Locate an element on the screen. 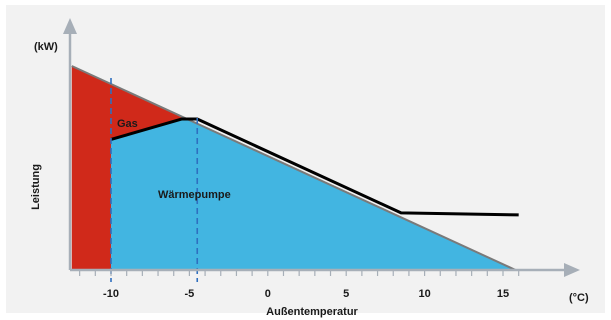 This screenshot has width=611, height=320. x-tick-label: -10 is located at coordinates (111, 294).